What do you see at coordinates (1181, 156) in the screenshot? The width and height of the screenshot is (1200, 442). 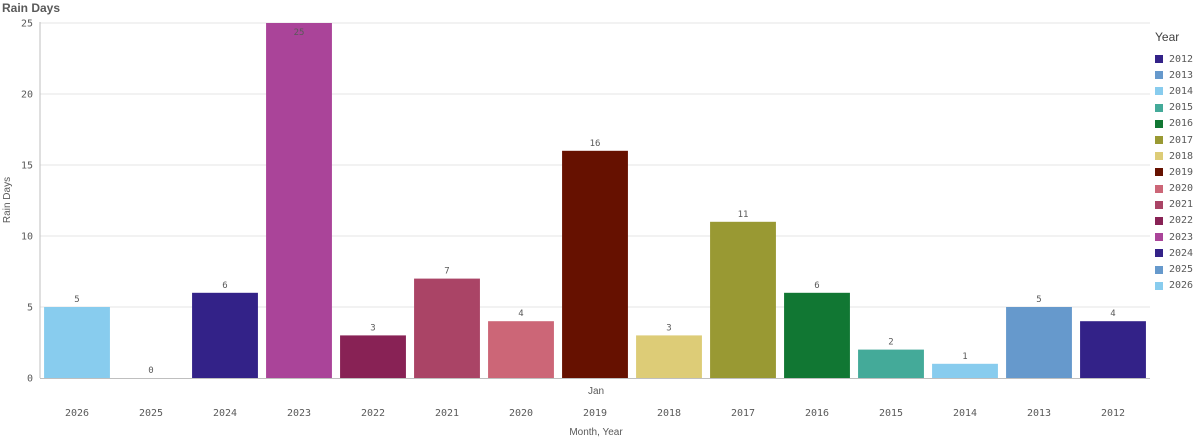 I see `legend-label: 2018` at bounding box center [1181, 156].